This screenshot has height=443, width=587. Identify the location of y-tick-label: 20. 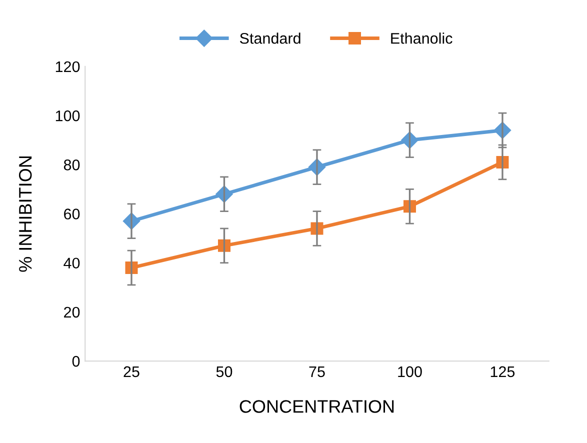
(72, 312).